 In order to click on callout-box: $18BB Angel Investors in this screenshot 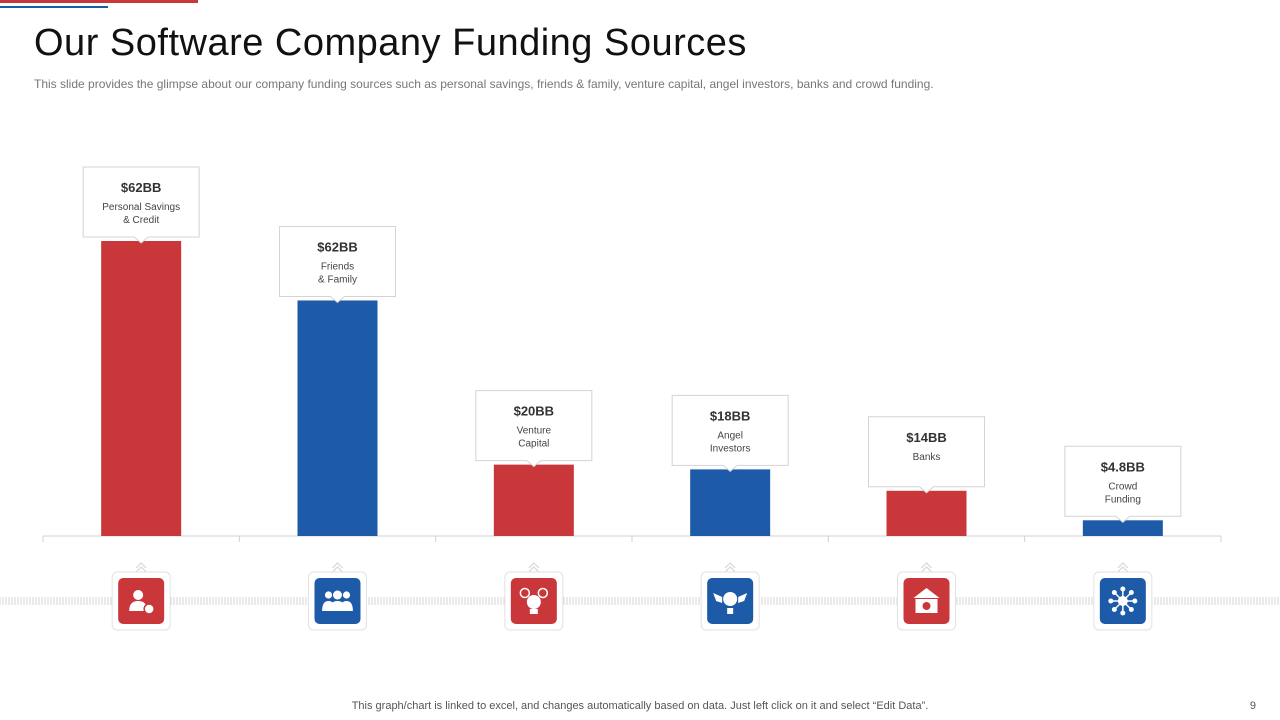, I will do `click(730, 433)`.